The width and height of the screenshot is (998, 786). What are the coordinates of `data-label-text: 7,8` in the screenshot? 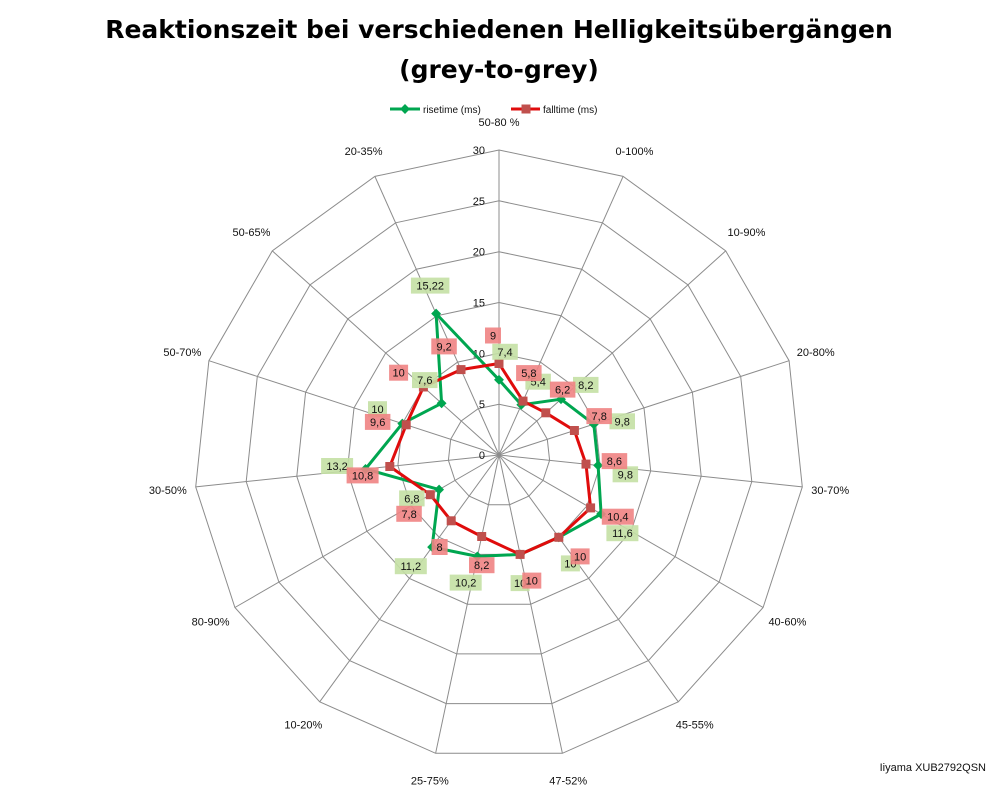 It's located at (408, 515).